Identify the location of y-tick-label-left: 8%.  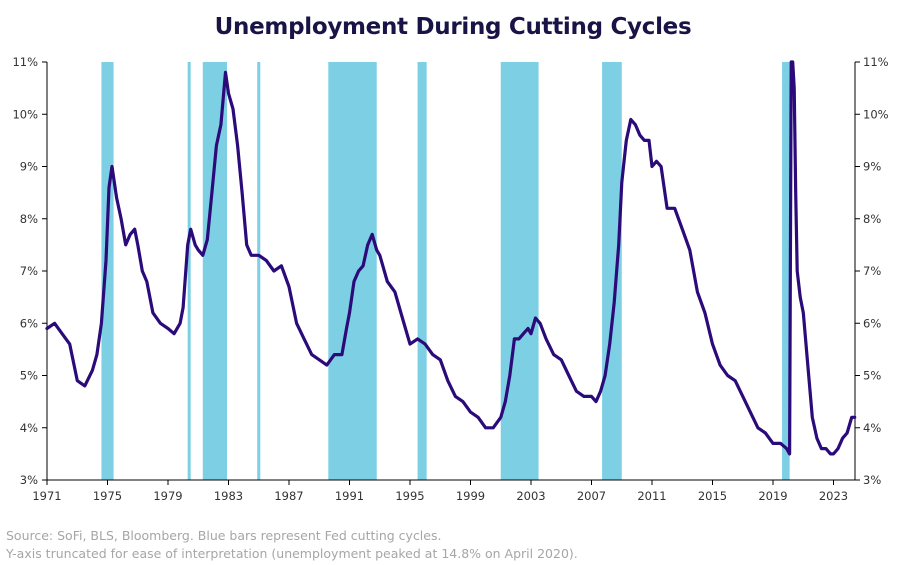
(29, 219).